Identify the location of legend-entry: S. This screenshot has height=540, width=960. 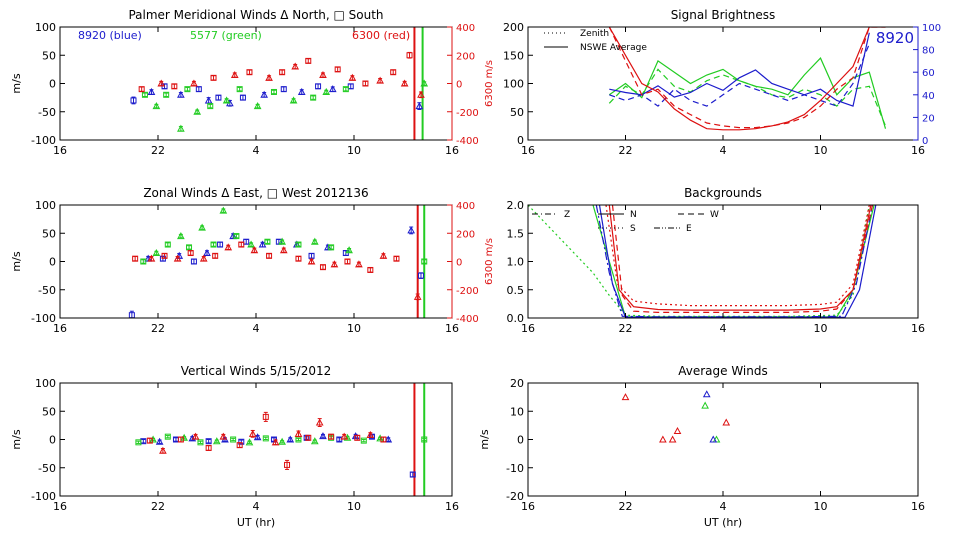
(633, 229).